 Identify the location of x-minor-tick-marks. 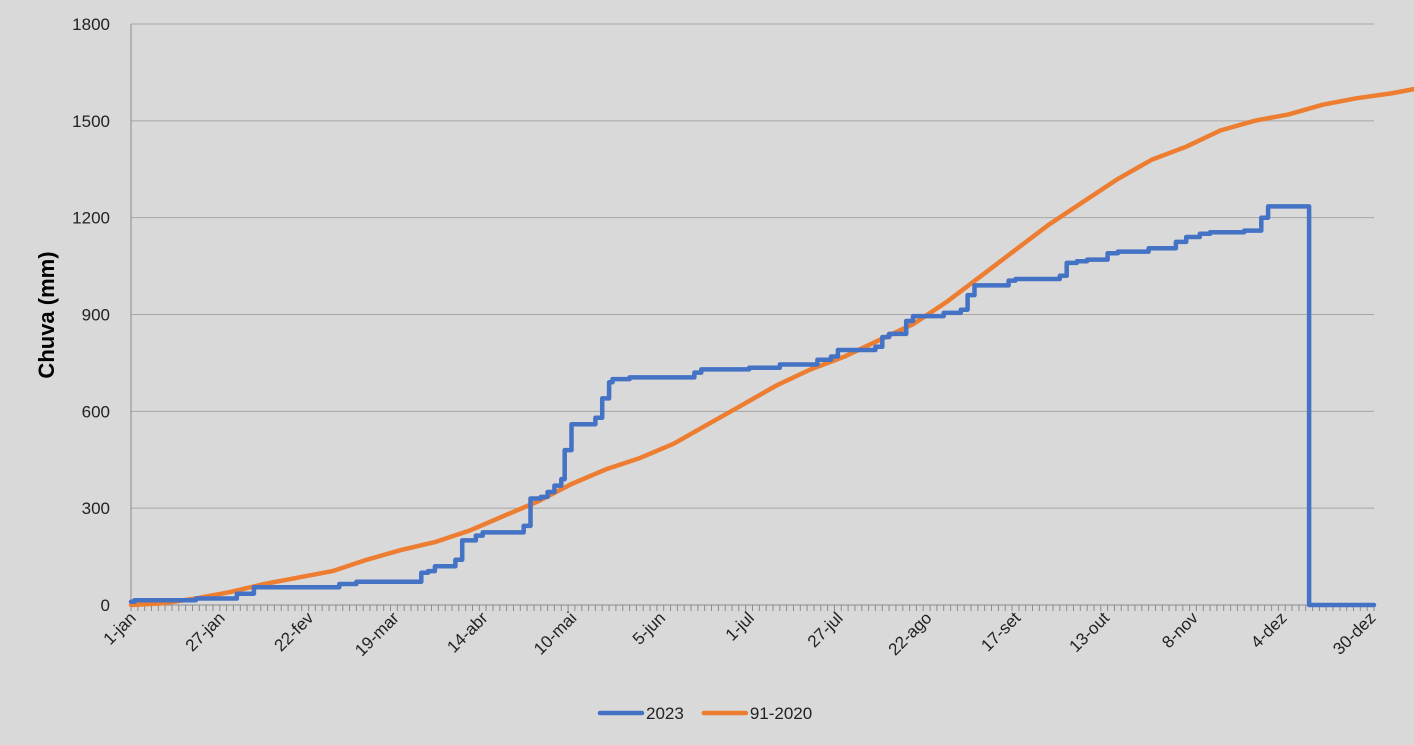
(752, 608).